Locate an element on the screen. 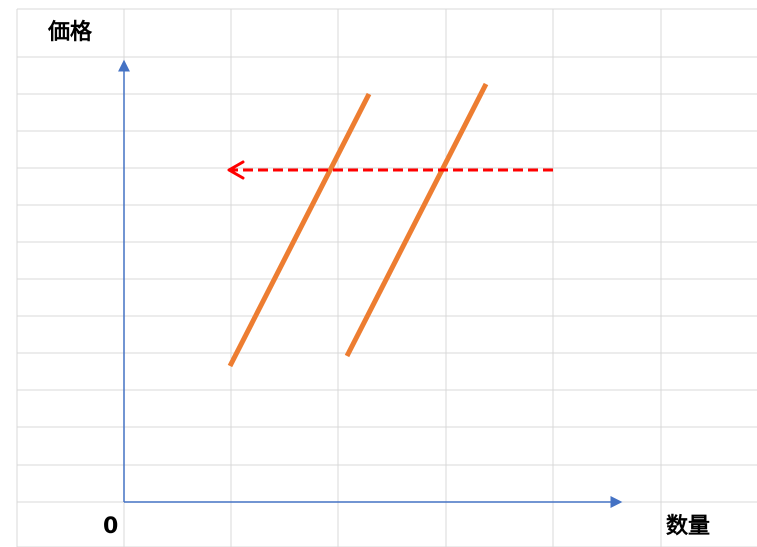 The image size is (757, 547). y-axis-label: 価格 is located at coordinates (70, 32).